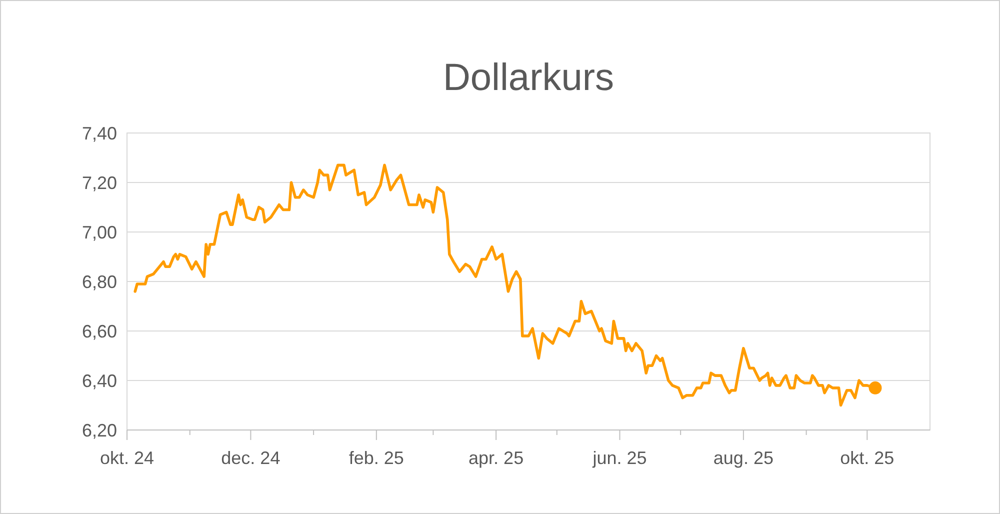 The image size is (1000, 514). I want to click on y-tick-label: 7,00, so click(99, 232).